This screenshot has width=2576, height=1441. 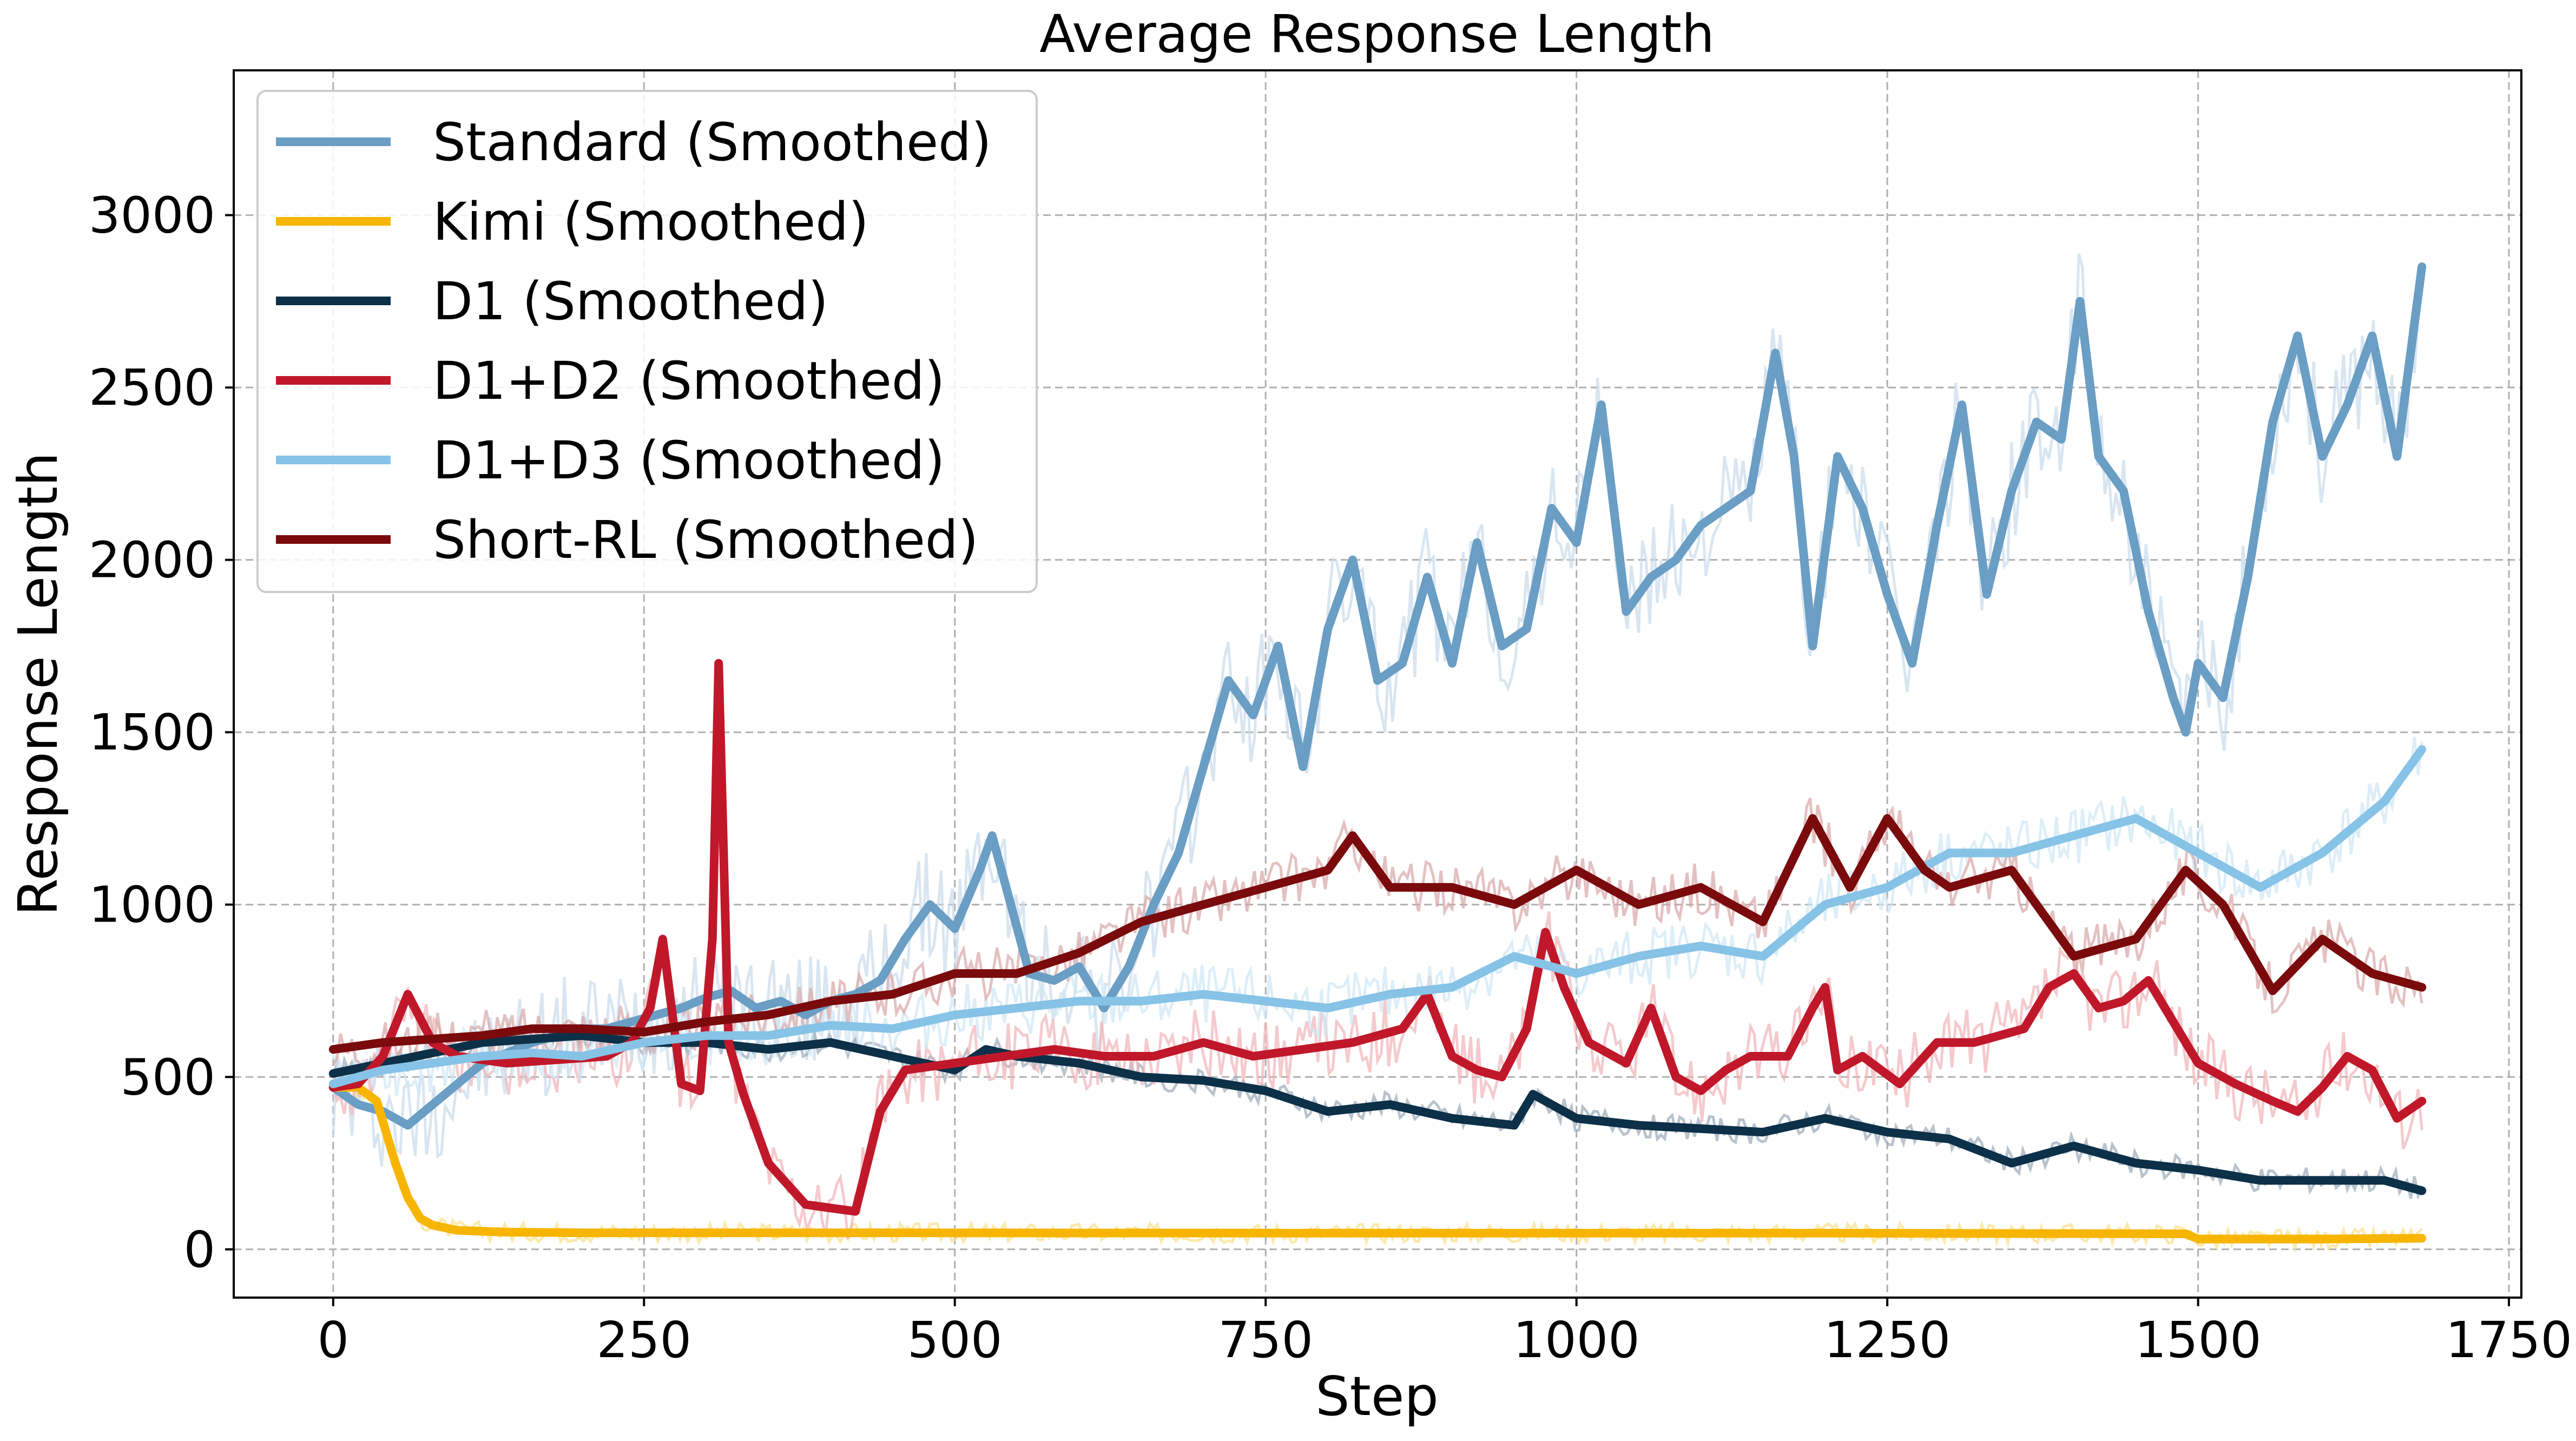 What do you see at coordinates (152, 732) in the screenshot?
I see `y-tick-label: 1500` at bounding box center [152, 732].